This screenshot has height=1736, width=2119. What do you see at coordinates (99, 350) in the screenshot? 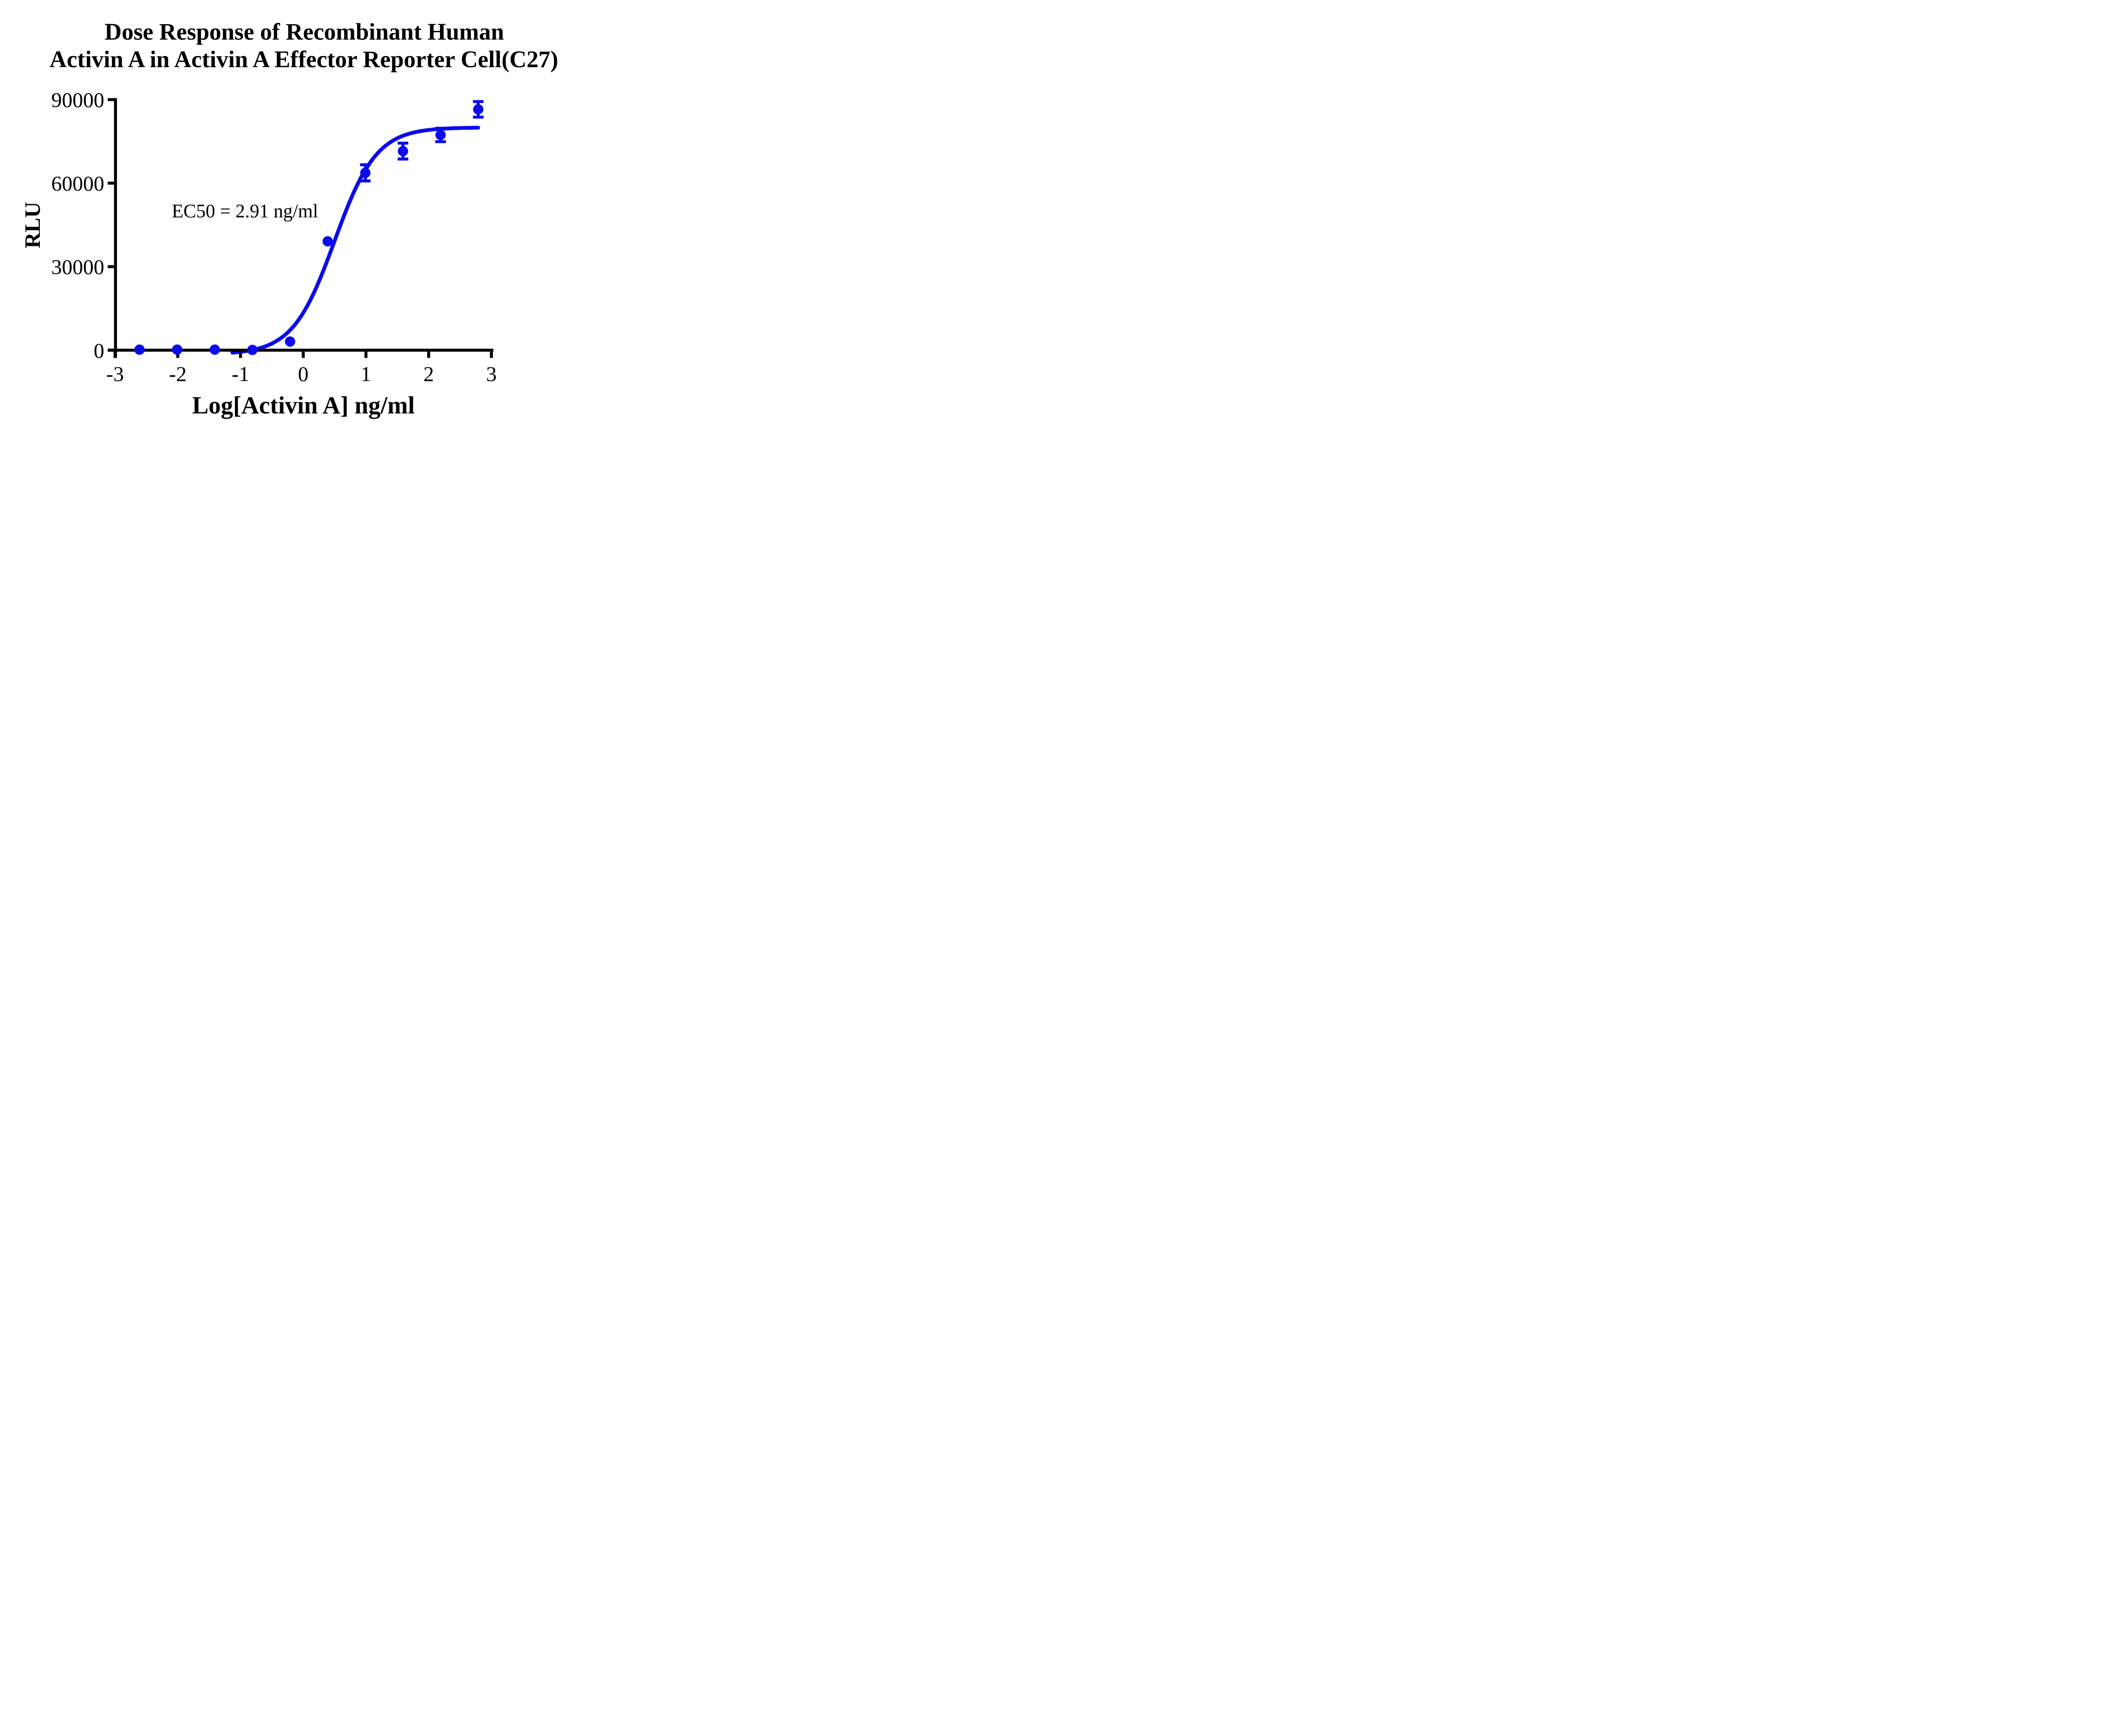
I see `y-tick-label: 0` at bounding box center [99, 350].